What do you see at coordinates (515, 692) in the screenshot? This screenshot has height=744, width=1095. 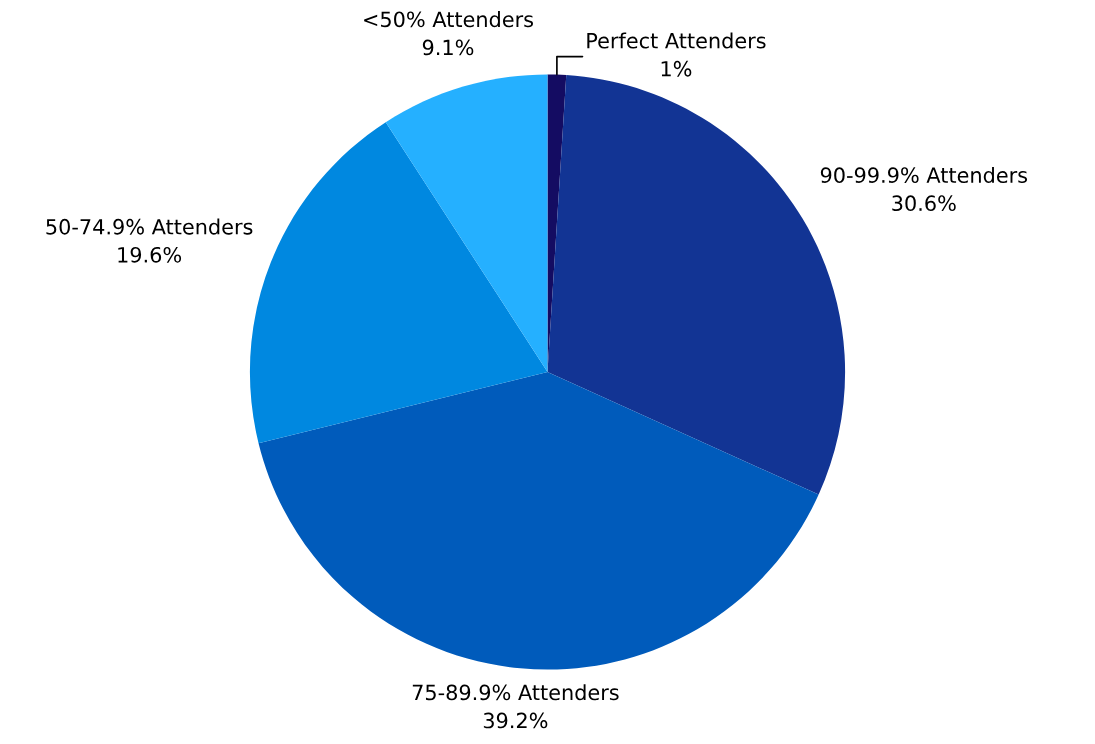 I see `slice-label: 75-89.9% Attenders` at bounding box center [515, 692].